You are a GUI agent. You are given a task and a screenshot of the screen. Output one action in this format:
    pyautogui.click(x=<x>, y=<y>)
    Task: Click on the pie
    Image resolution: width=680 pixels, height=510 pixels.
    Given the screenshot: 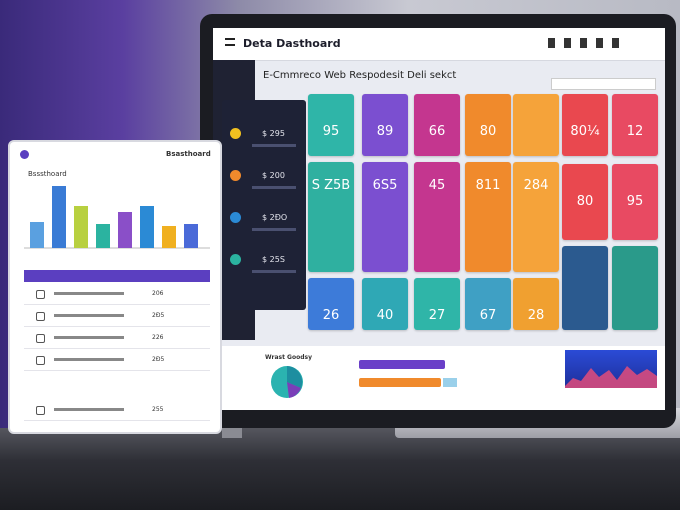 What is the action you would take?
    pyautogui.click(x=287, y=382)
    